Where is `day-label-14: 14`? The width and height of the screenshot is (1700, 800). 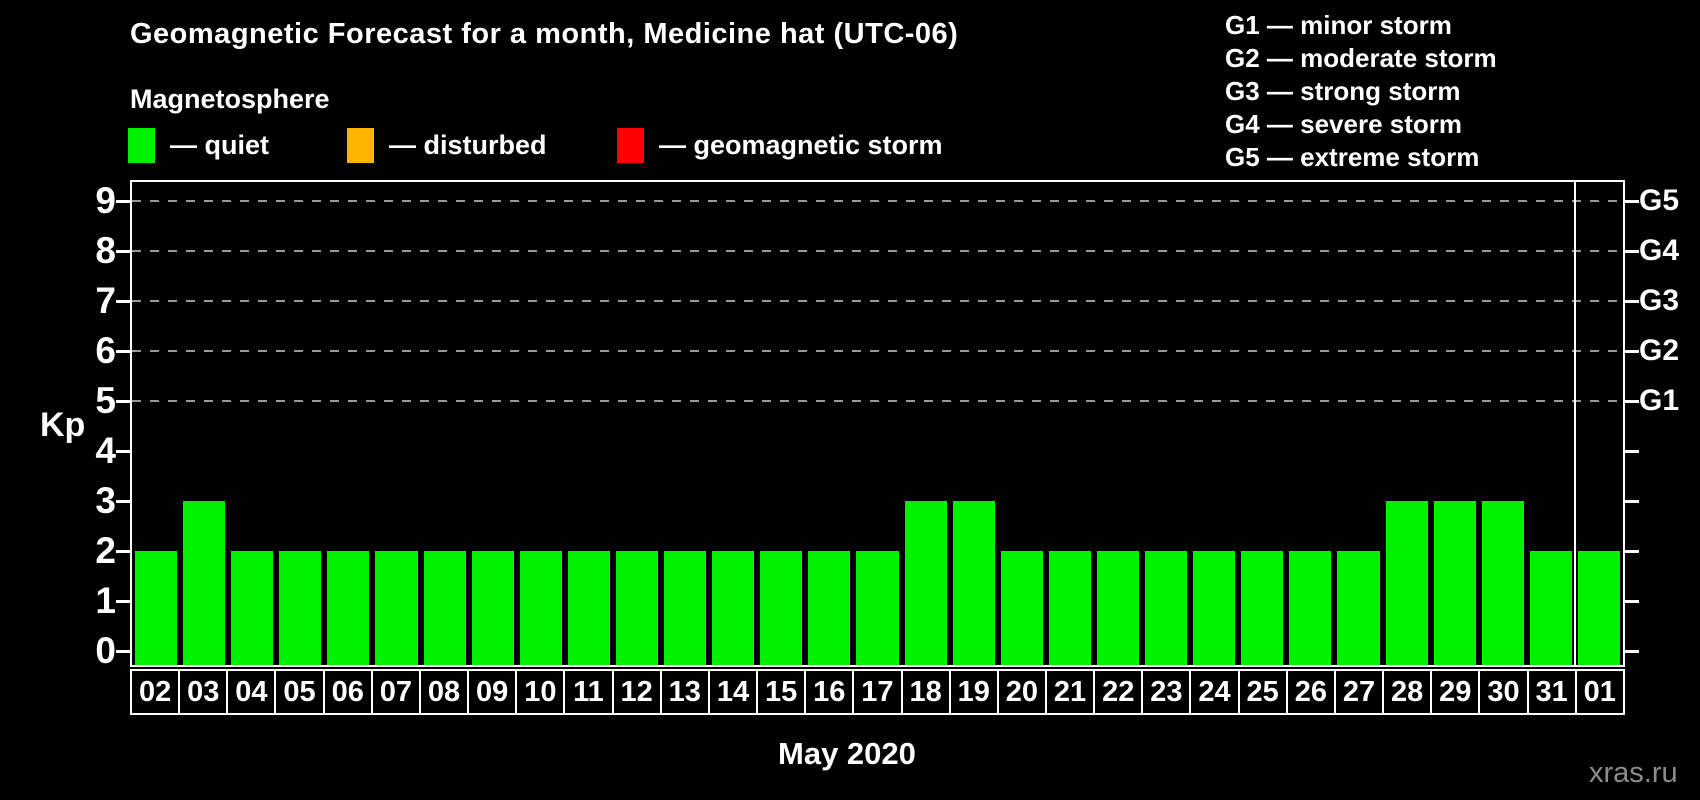
day-label-14: 14 is located at coordinates (733, 692).